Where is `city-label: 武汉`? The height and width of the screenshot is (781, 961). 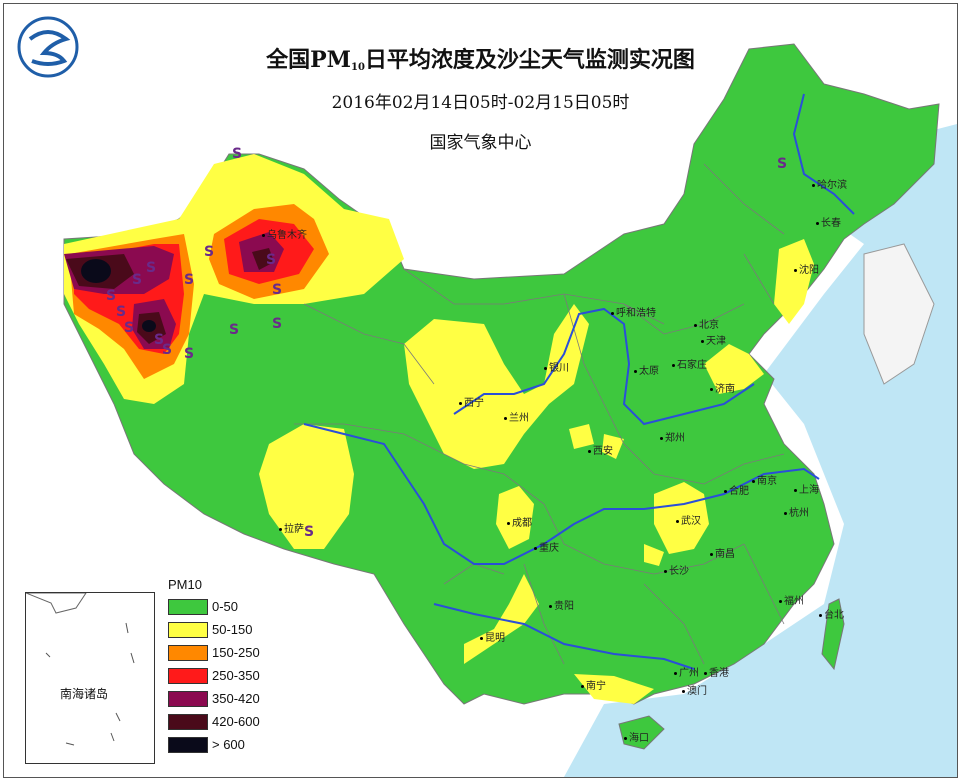
city-label: 武汉 is located at coordinates (688, 519).